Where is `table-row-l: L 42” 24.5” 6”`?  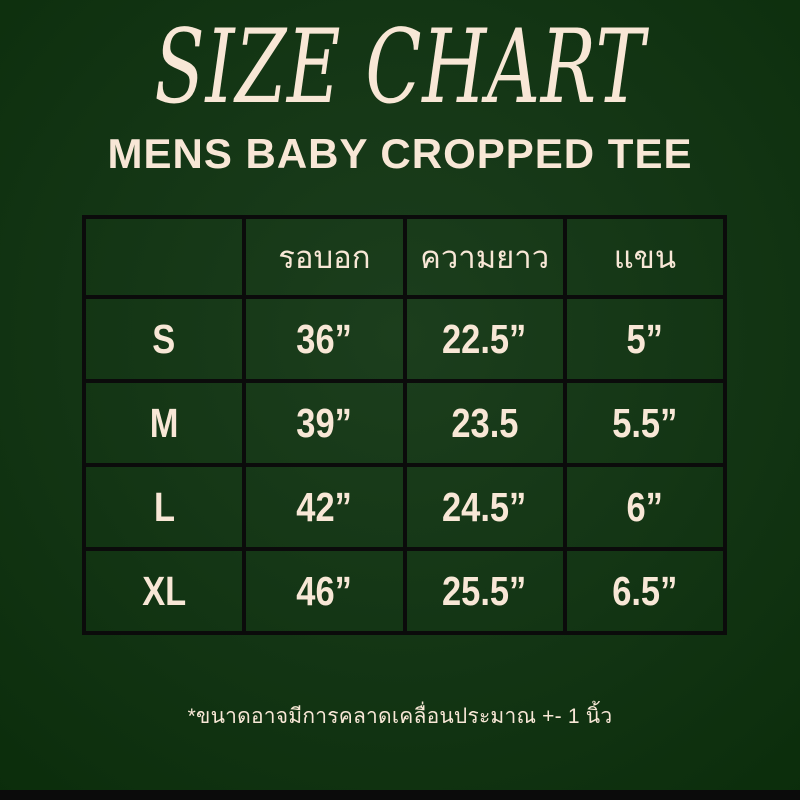 table-row-l: L 42” 24.5” 6” is located at coordinates (404, 507).